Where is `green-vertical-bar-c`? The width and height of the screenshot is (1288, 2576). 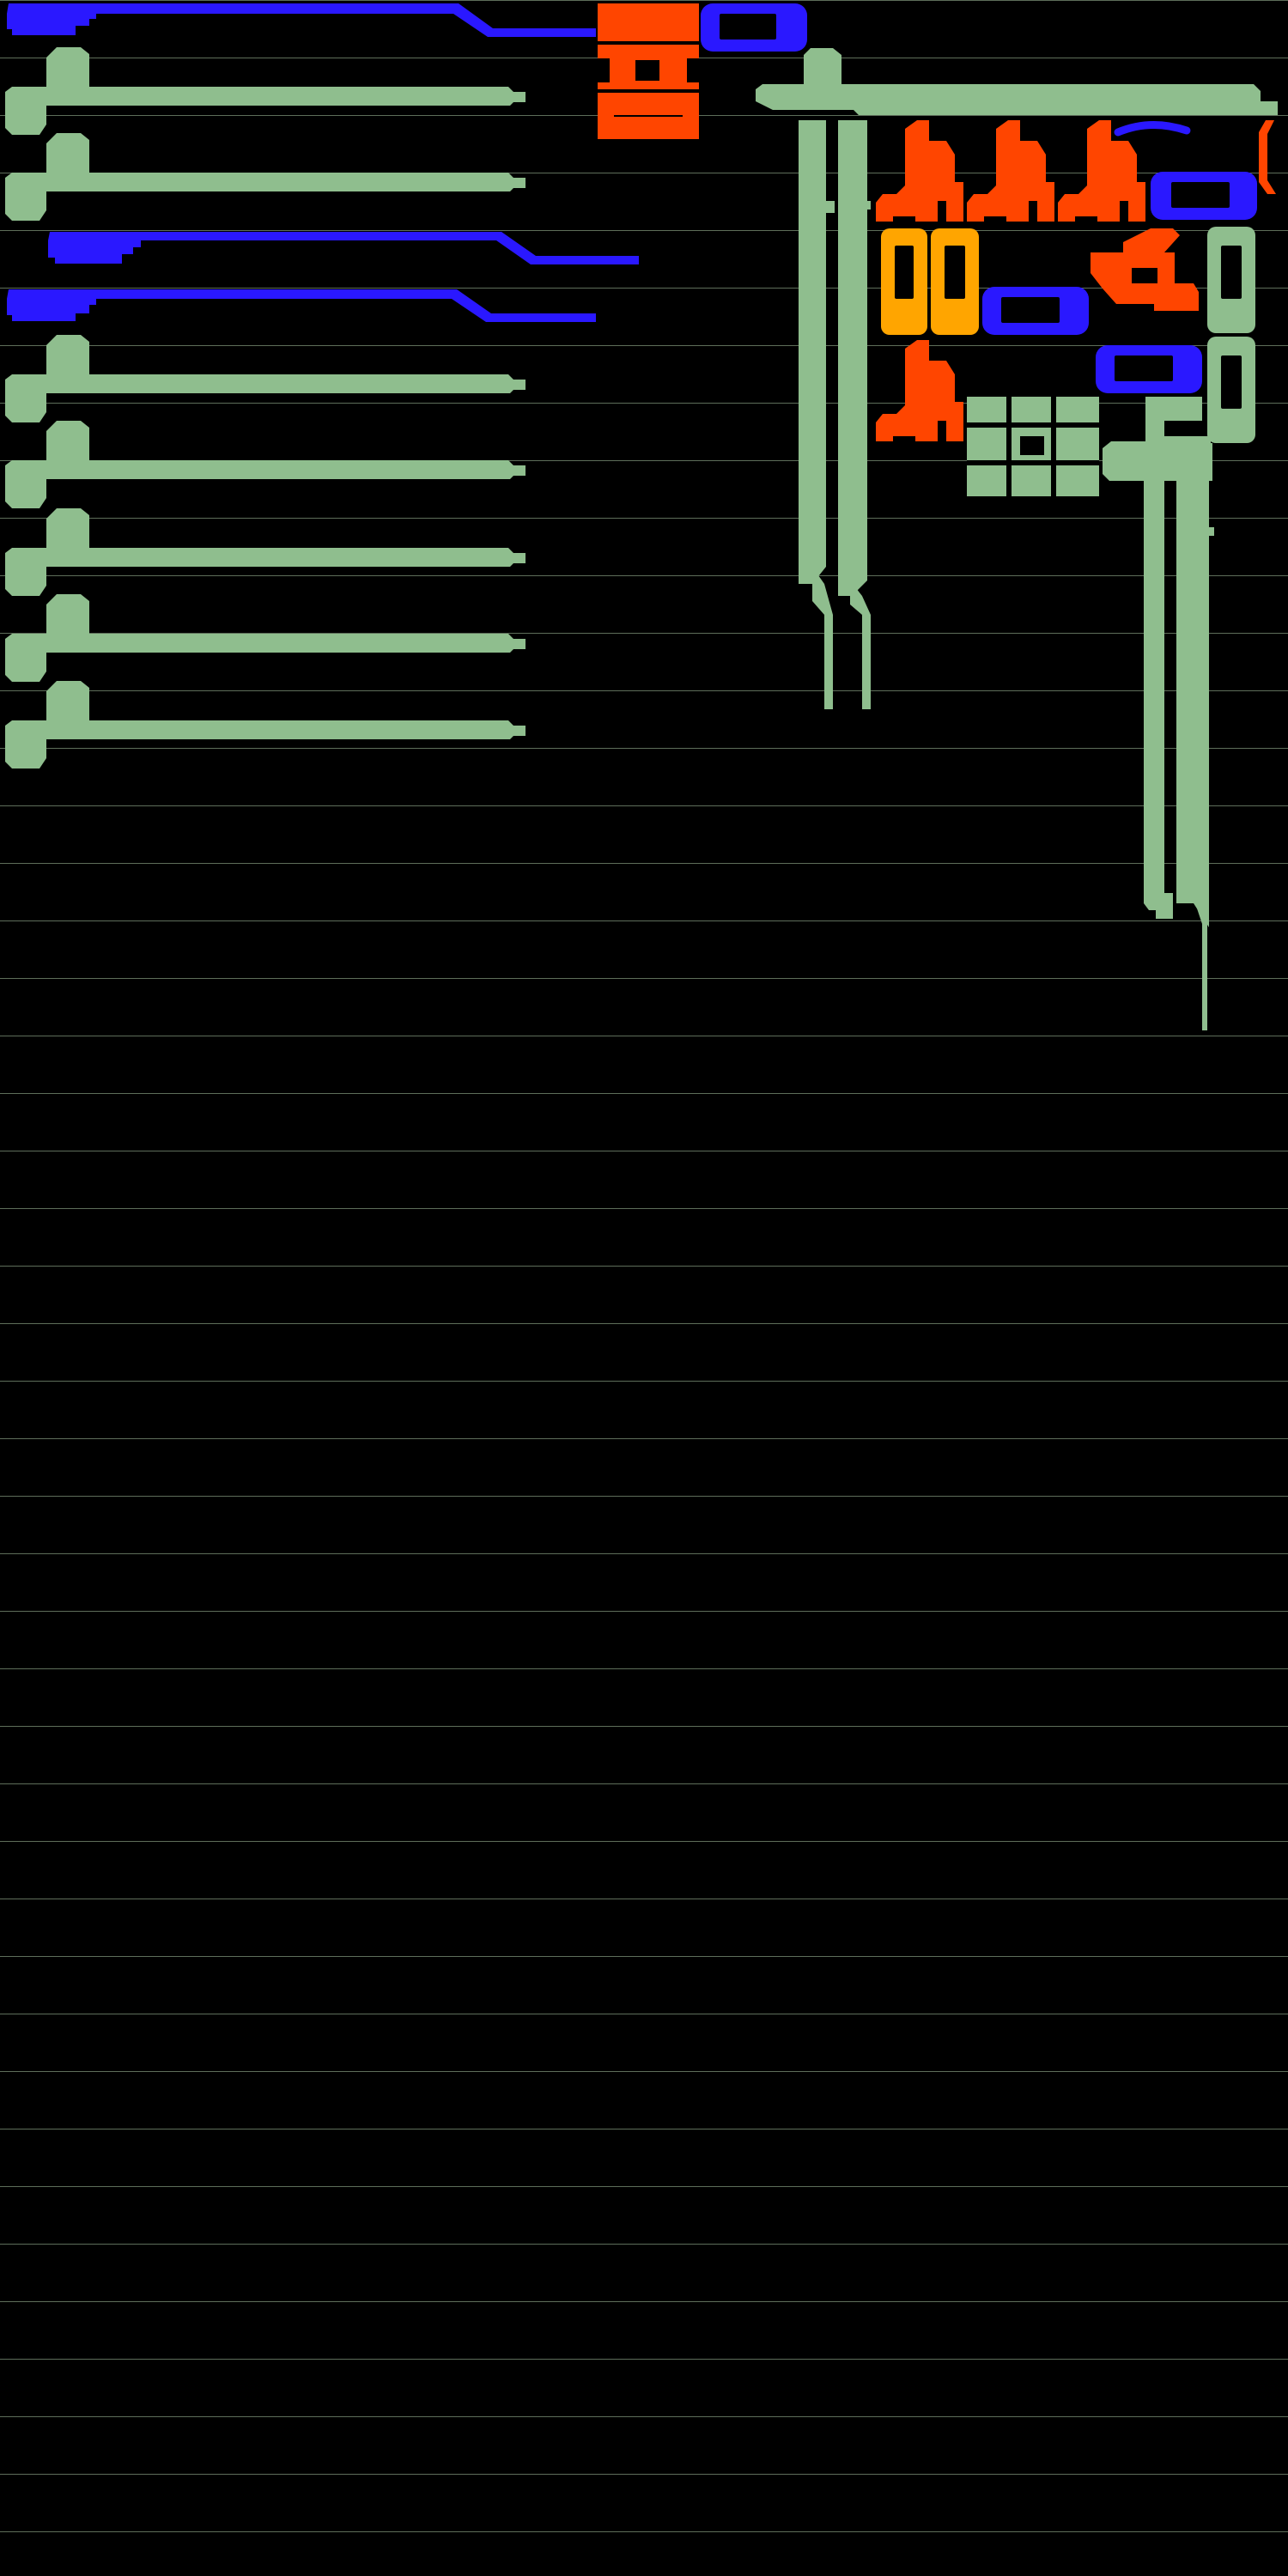 green-vertical-bar-c is located at coordinates (854, 358).